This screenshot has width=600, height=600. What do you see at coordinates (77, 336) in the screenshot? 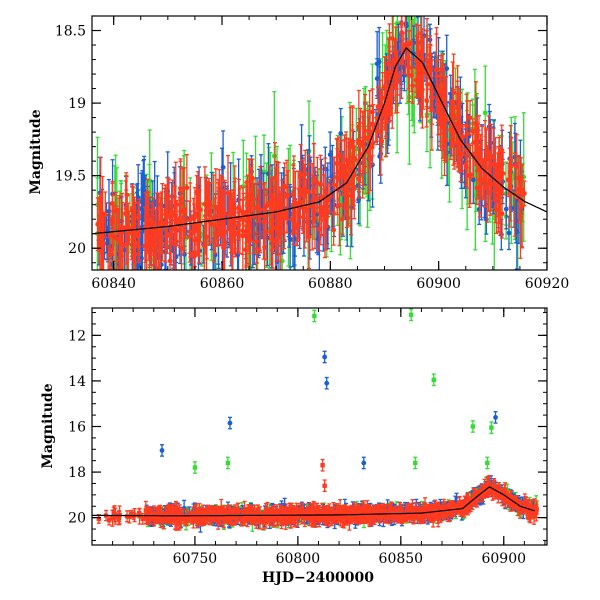
I see `bottom-y-tick-label: 12` at bounding box center [77, 336].